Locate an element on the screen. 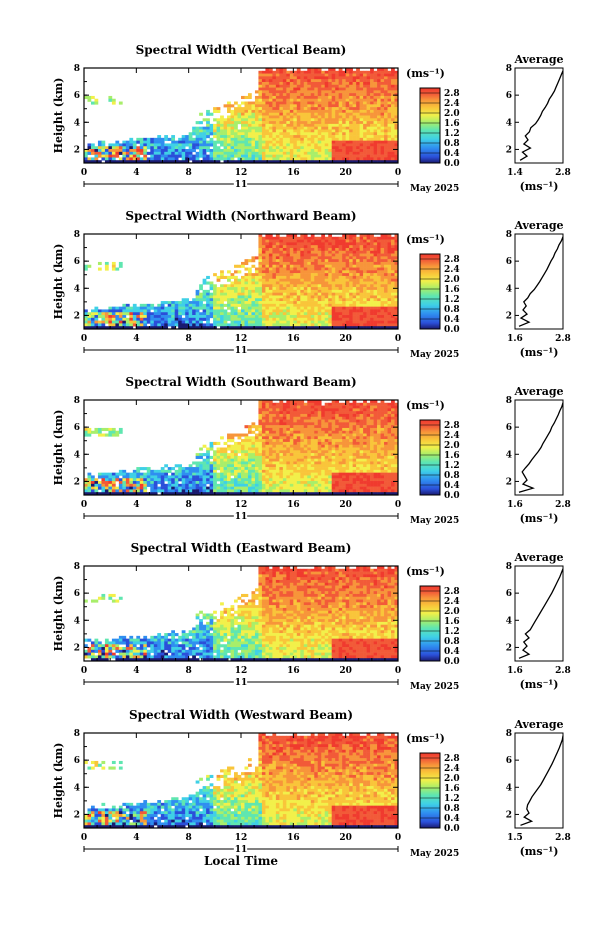 The width and height of the screenshot is (616, 929). average-title: Average is located at coordinates (538, 59).